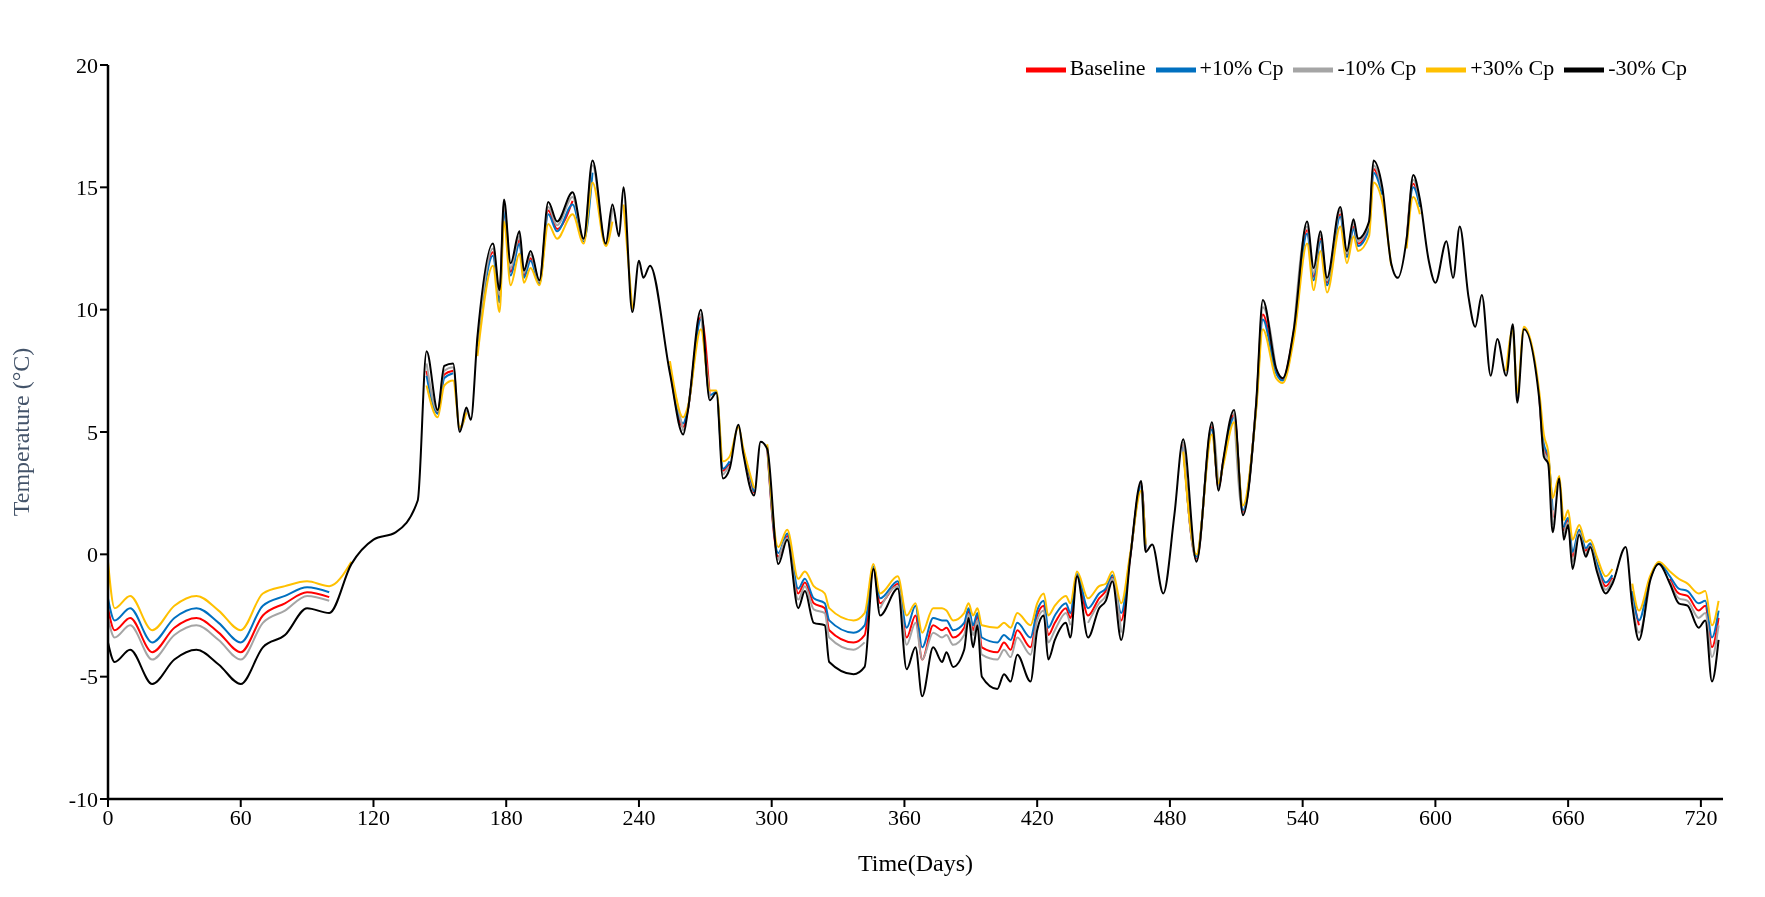 Image resolution: width=1765 pixels, height=897 pixels. Describe the element at coordinates (1568, 817) in the screenshot. I see `x-tick-label: 660` at that location.